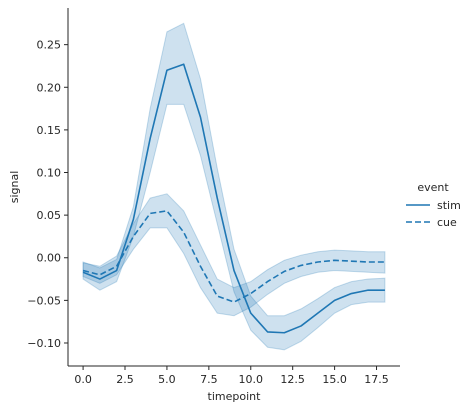 This screenshot has width=474, height=414. What do you see at coordinates (235, 396) in the screenshot?
I see `x-axis-title: timepoint` at bounding box center [235, 396].